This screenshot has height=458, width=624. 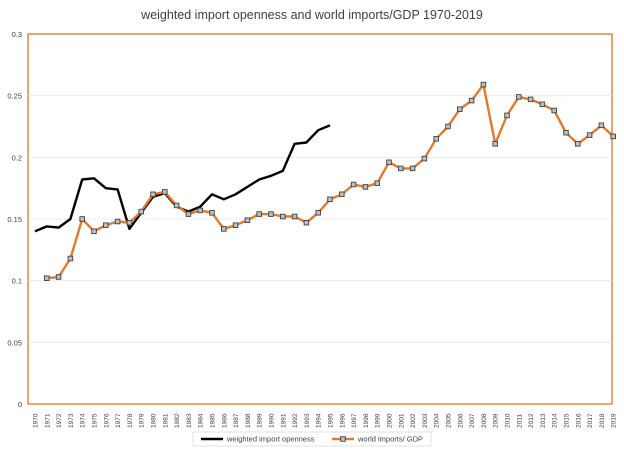 I want to click on x-tick-label: 1974, so click(x=83, y=420).